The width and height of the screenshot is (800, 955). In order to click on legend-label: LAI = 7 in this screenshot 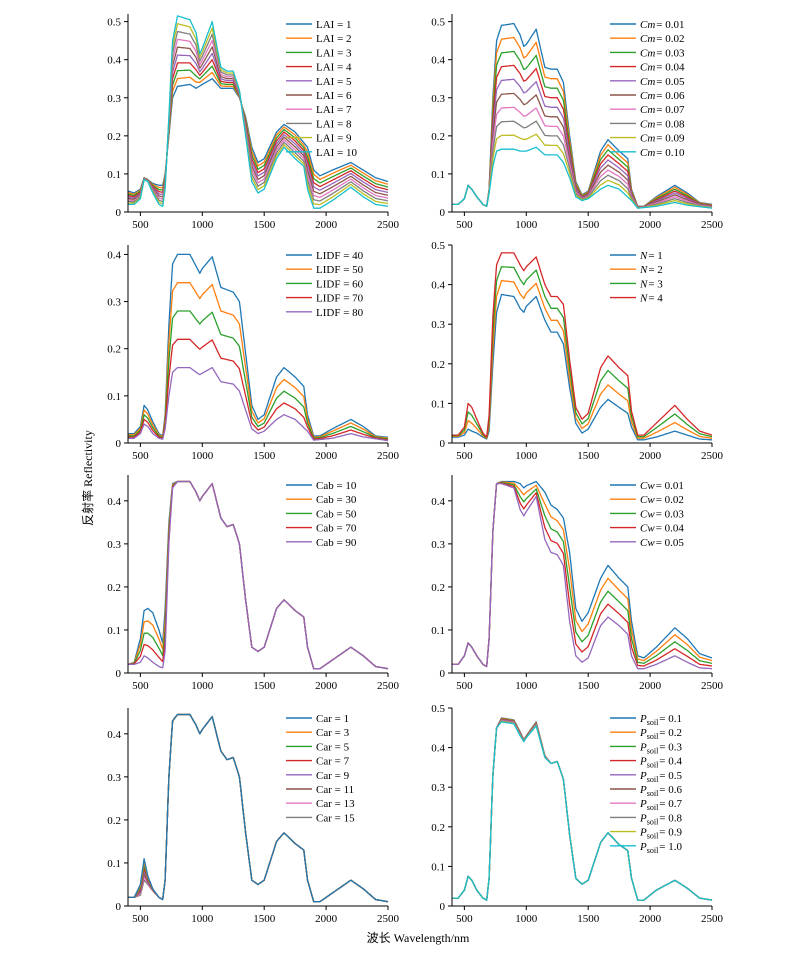, I will do `click(334, 110)`.